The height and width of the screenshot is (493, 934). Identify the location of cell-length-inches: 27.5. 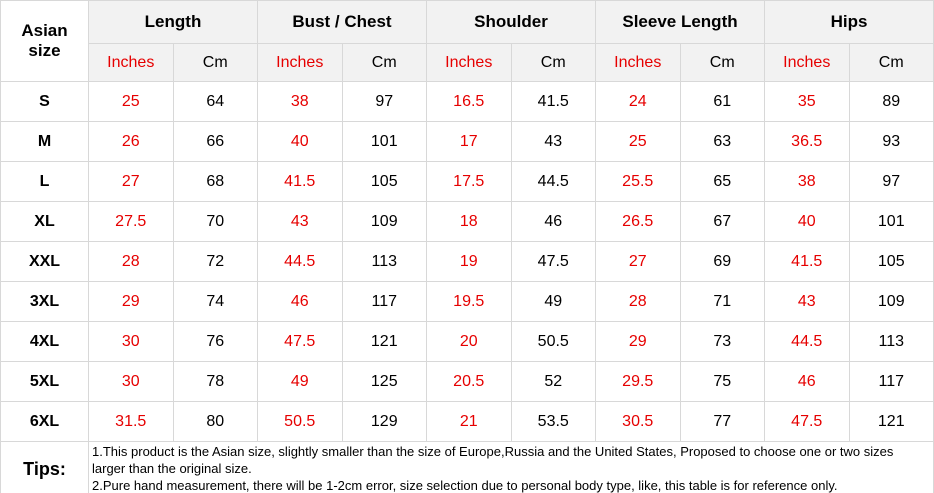
(131, 221).